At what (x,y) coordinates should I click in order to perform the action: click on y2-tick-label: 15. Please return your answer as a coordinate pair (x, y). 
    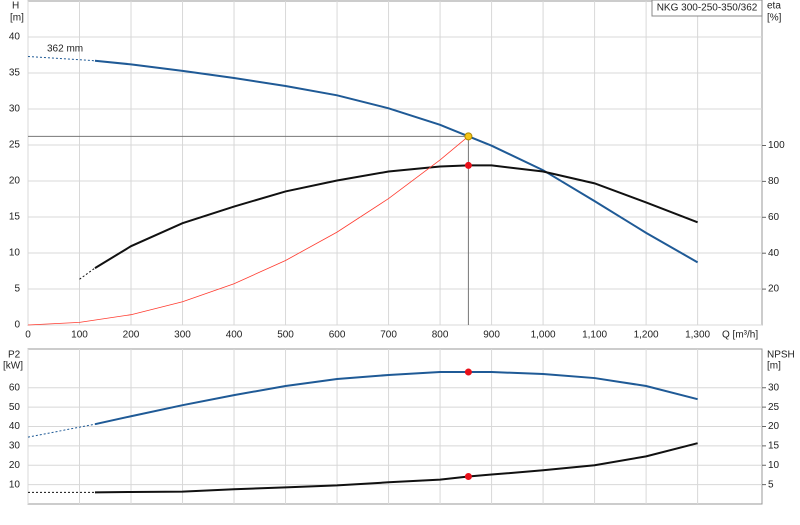
    Looking at the image, I should click on (774, 446).